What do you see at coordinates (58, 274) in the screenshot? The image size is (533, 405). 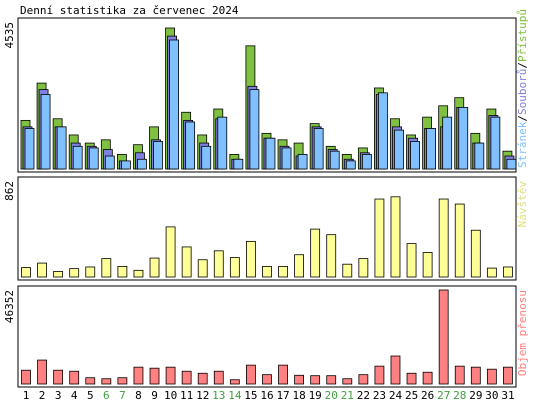 I see `bar-Návštěv-3` at bounding box center [58, 274].